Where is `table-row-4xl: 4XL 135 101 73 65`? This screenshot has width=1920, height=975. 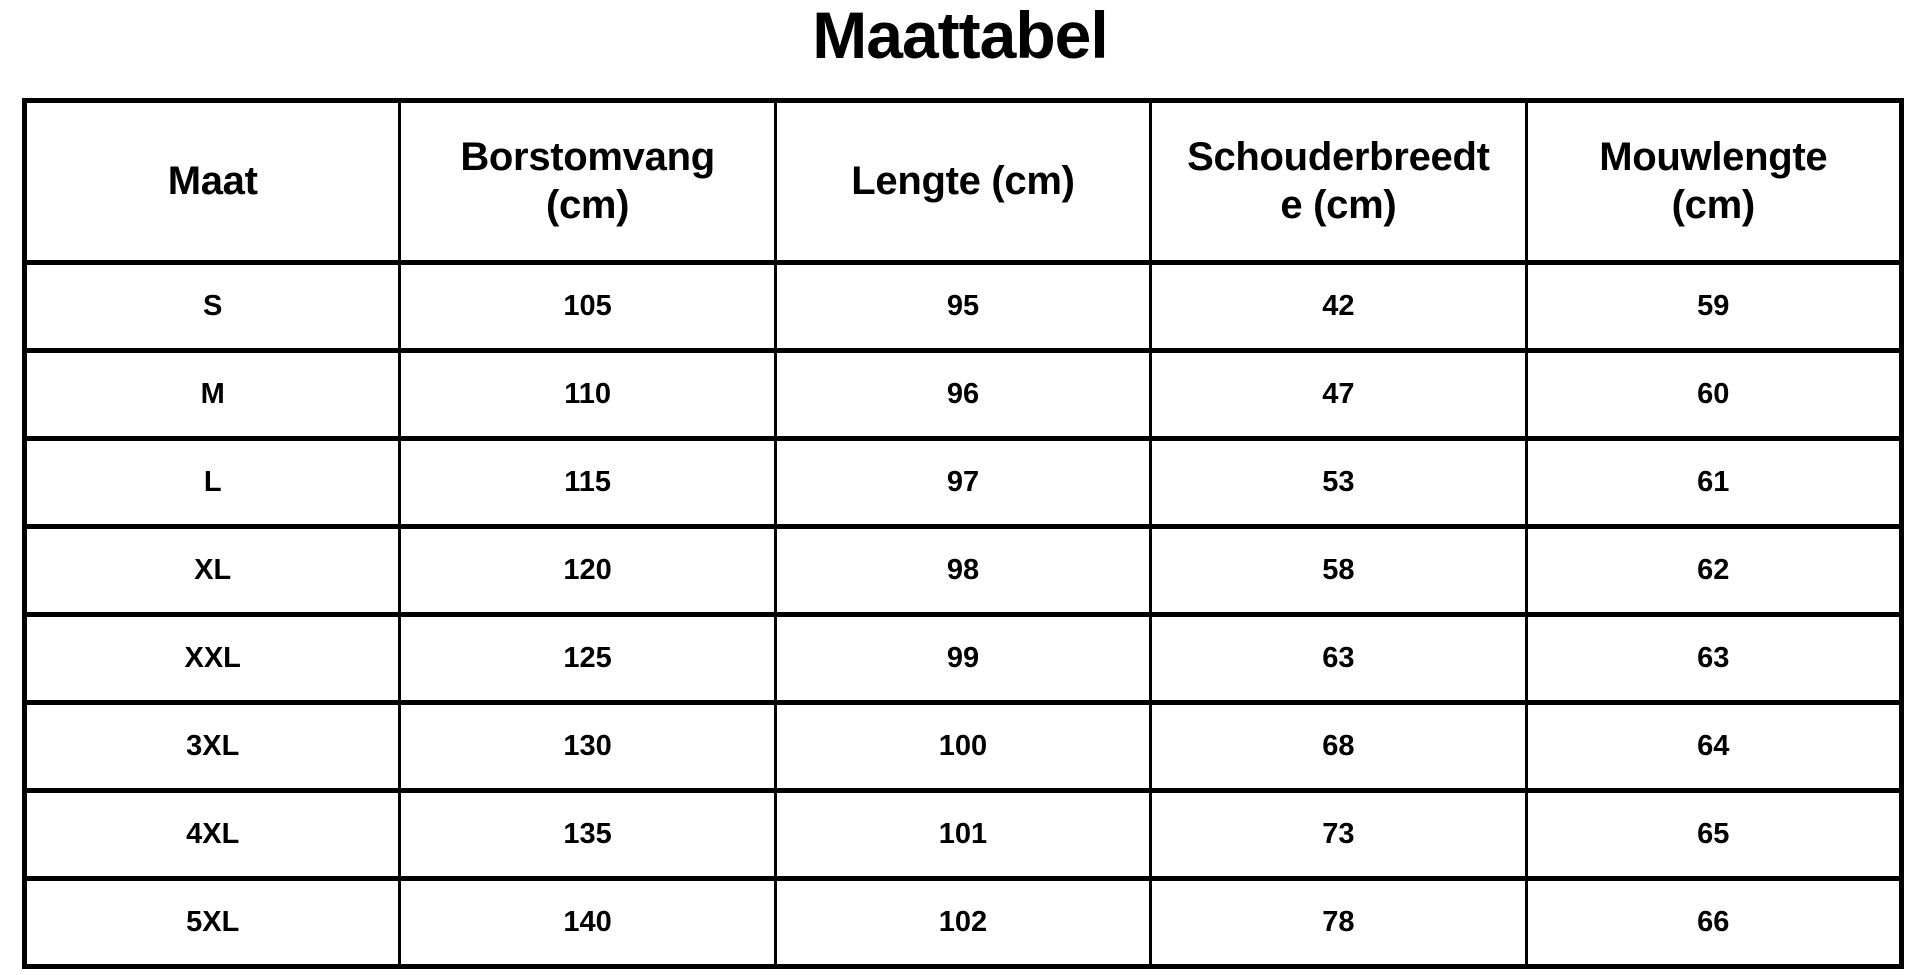 table-row-4xl: 4XL 135 101 73 65 is located at coordinates (963, 834).